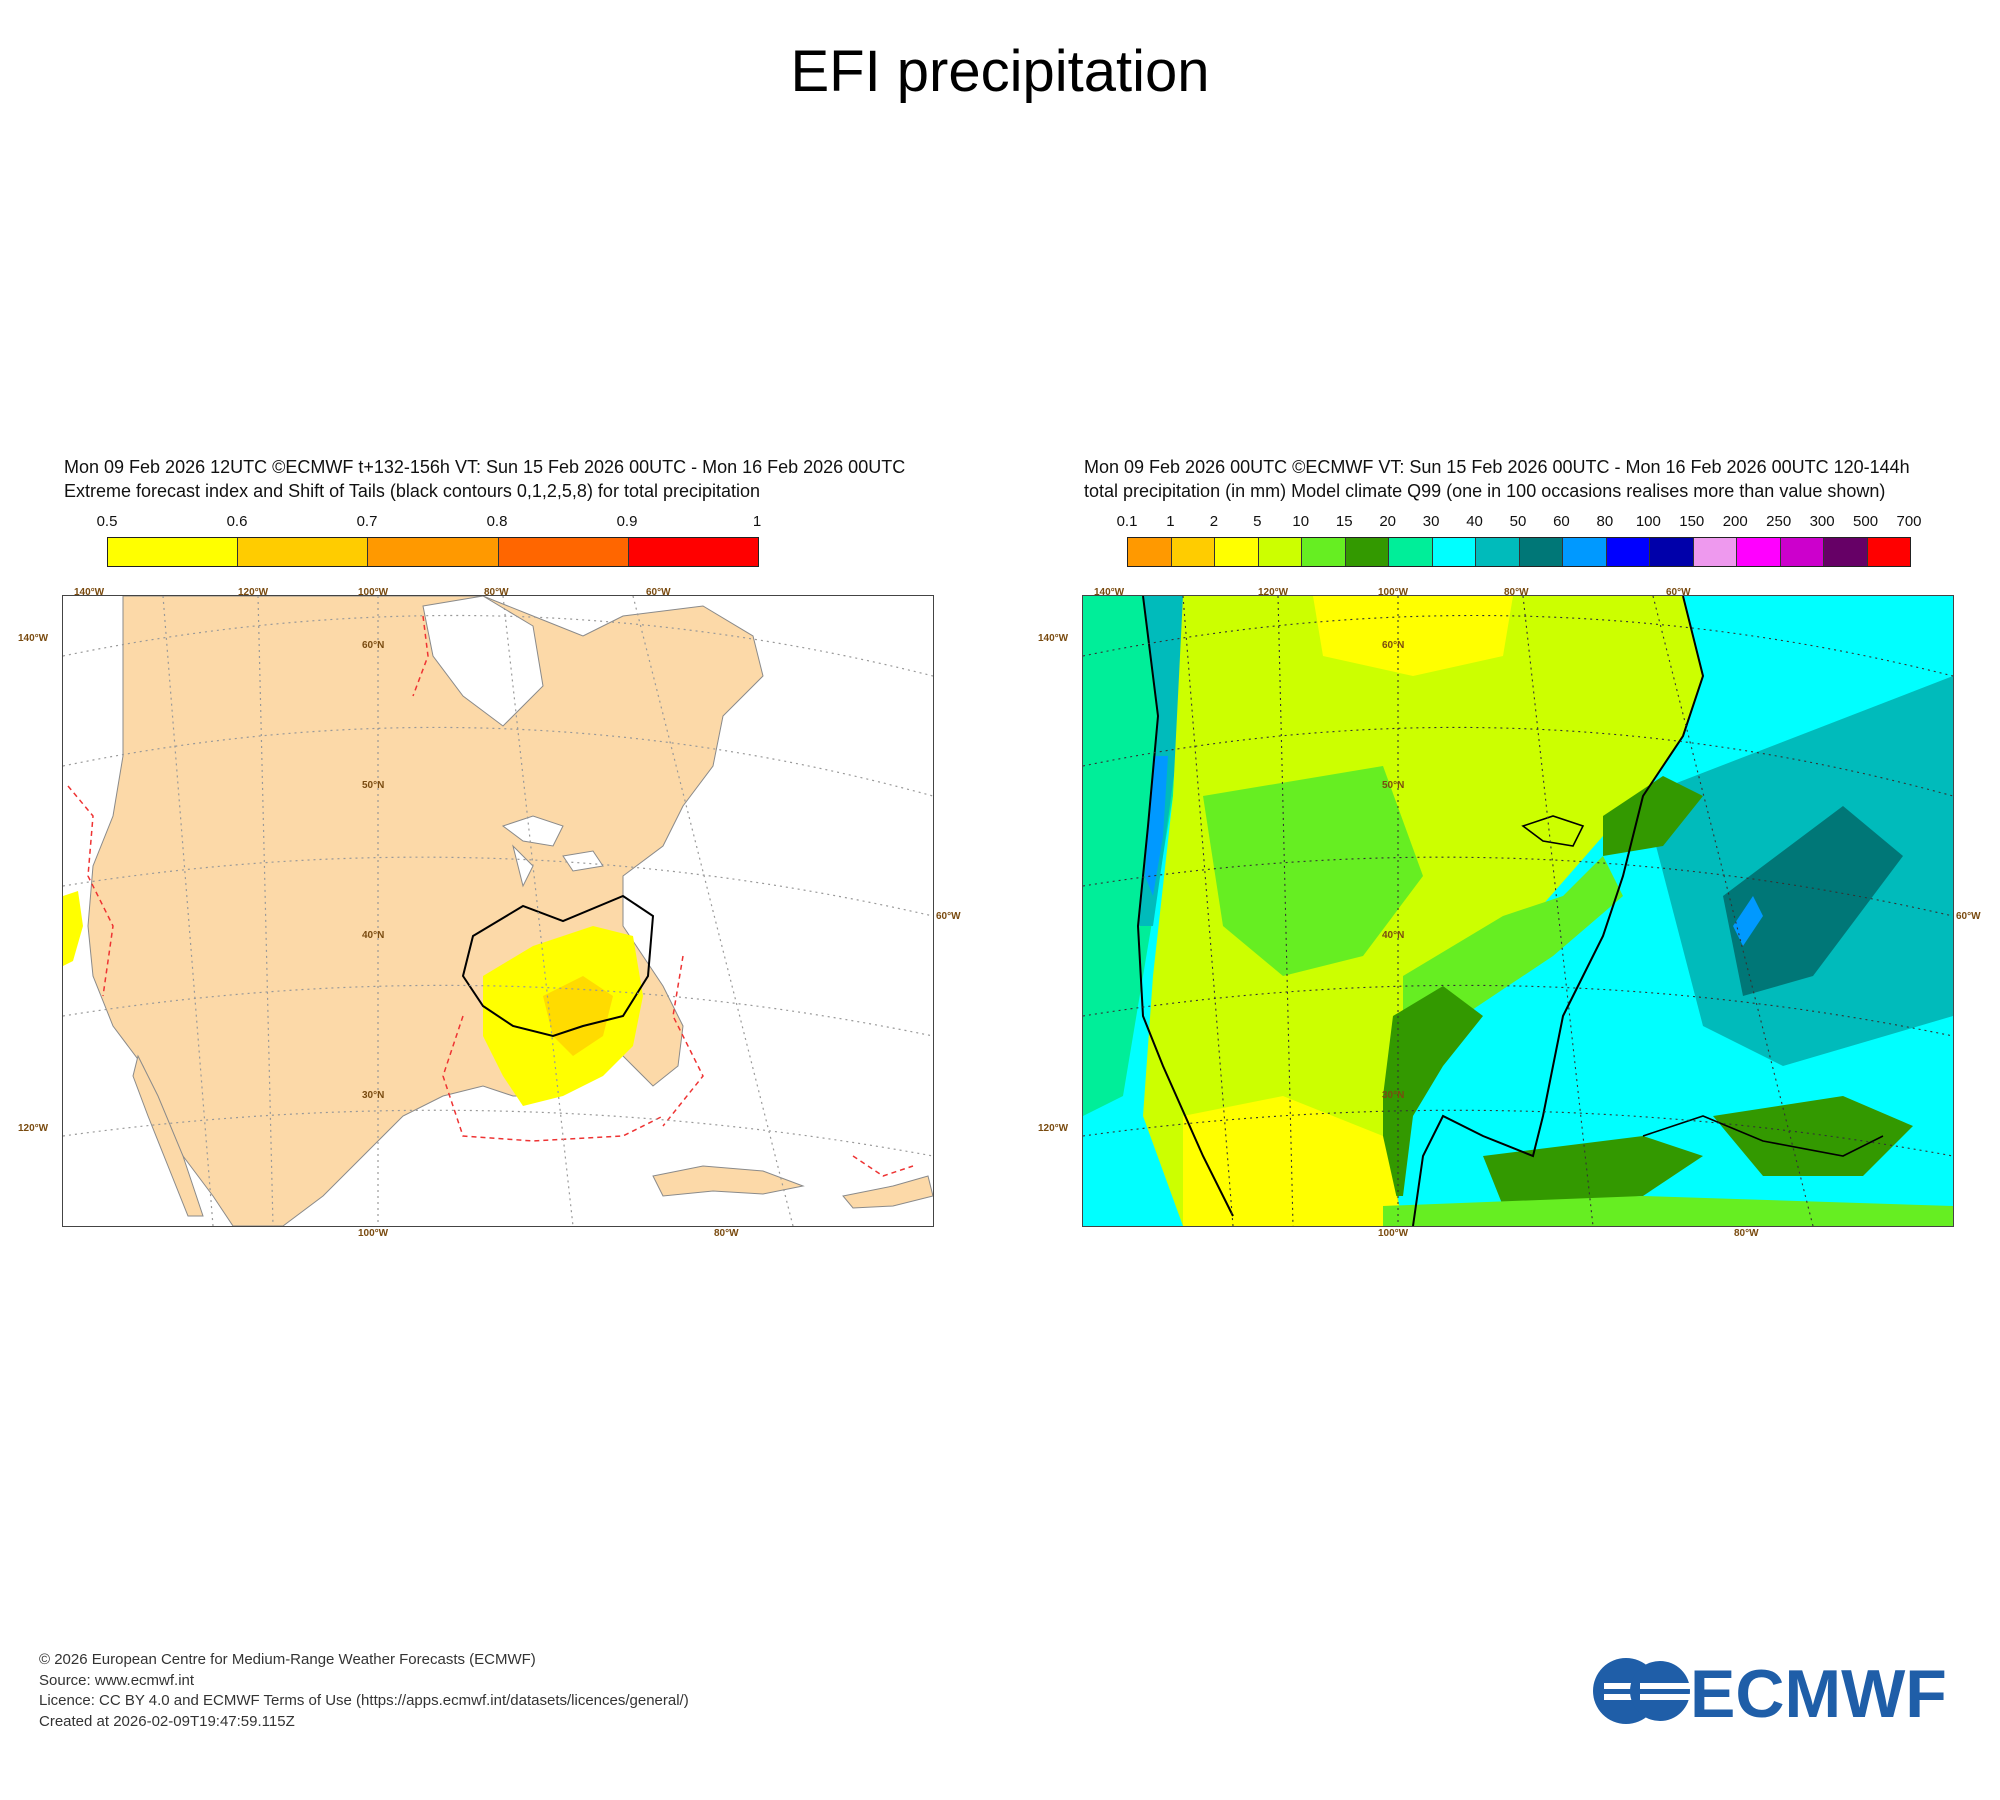 The image size is (2000, 1800). What do you see at coordinates (167, 1721) in the screenshot?
I see `footer-created: Created at 2026-02-09T19:47:59.115Z` at bounding box center [167, 1721].